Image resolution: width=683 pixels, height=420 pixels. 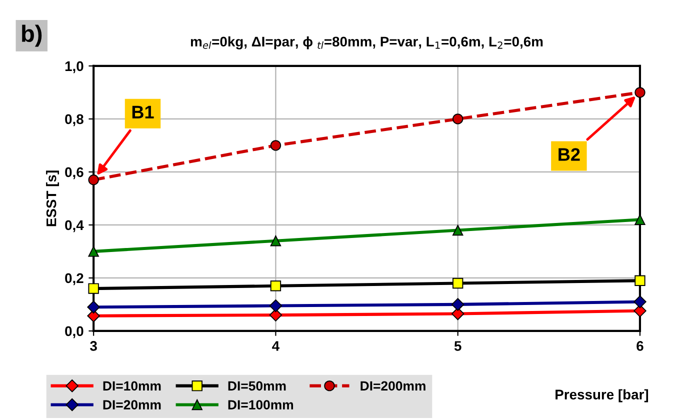 I want to click on x-tick-label: 5, so click(x=458, y=346).